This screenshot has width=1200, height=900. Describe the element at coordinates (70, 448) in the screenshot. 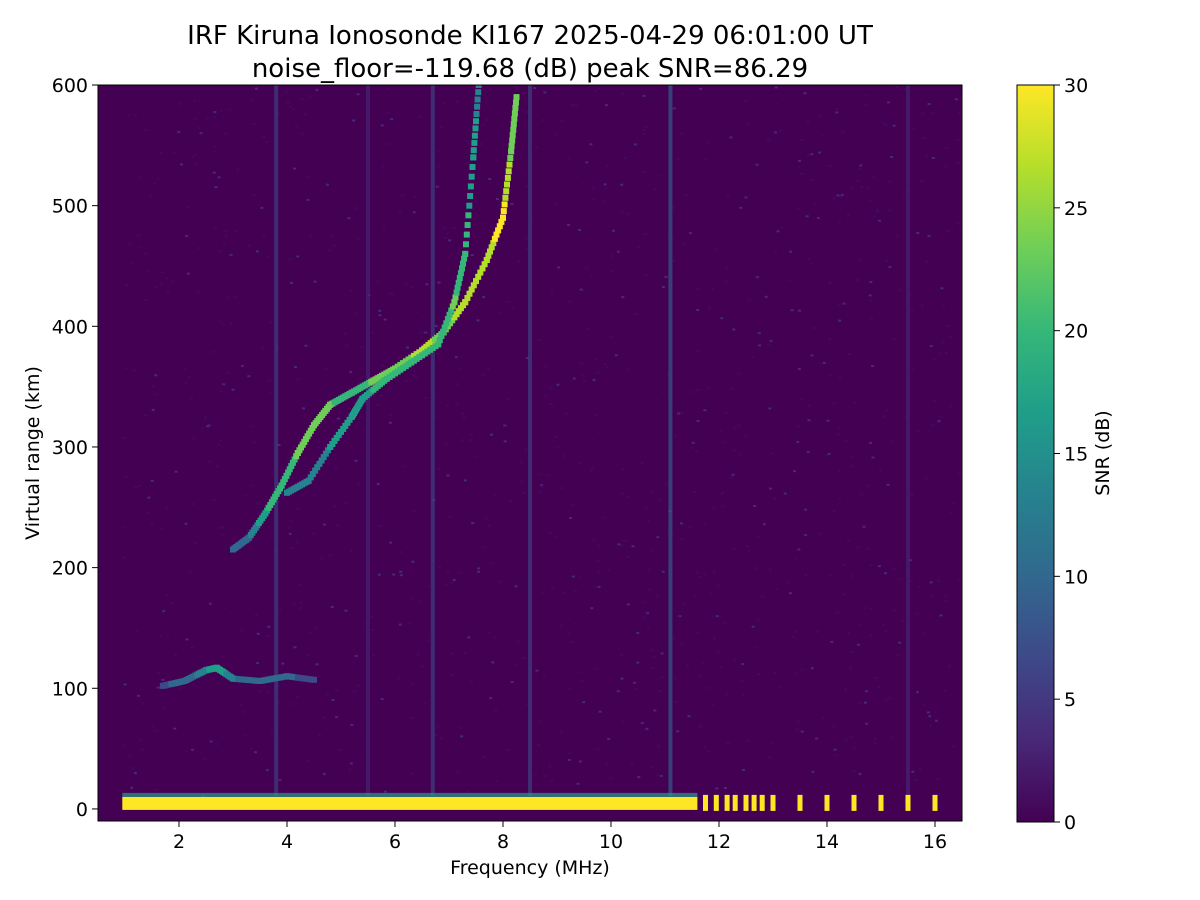

I see `y-tick-label: 300` at that location.